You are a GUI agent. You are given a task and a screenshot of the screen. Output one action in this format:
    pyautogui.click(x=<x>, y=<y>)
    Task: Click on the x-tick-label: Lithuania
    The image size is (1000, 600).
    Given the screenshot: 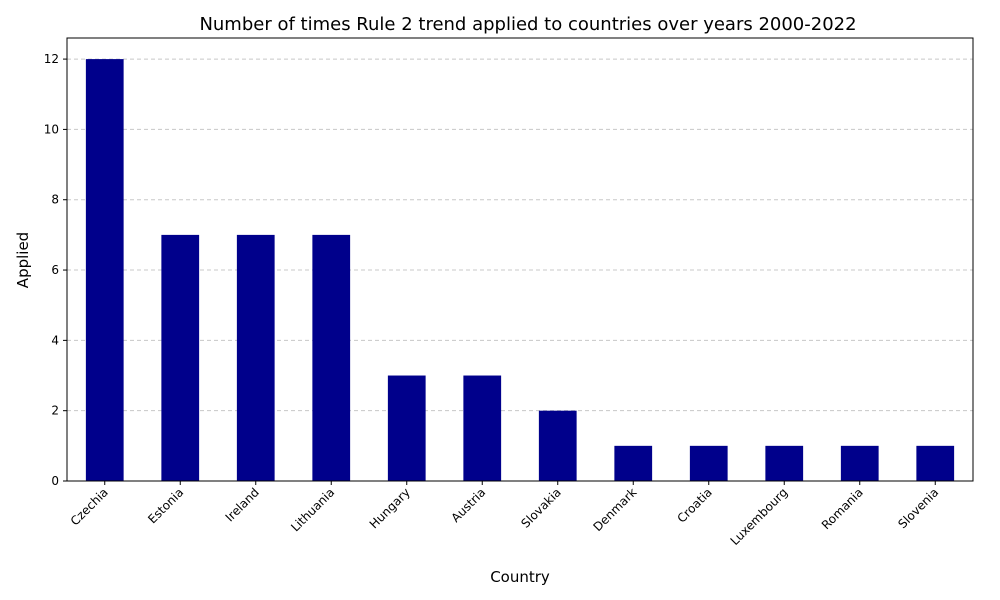 What is the action you would take?
    pyautogui.click(x=312, y=509)
    